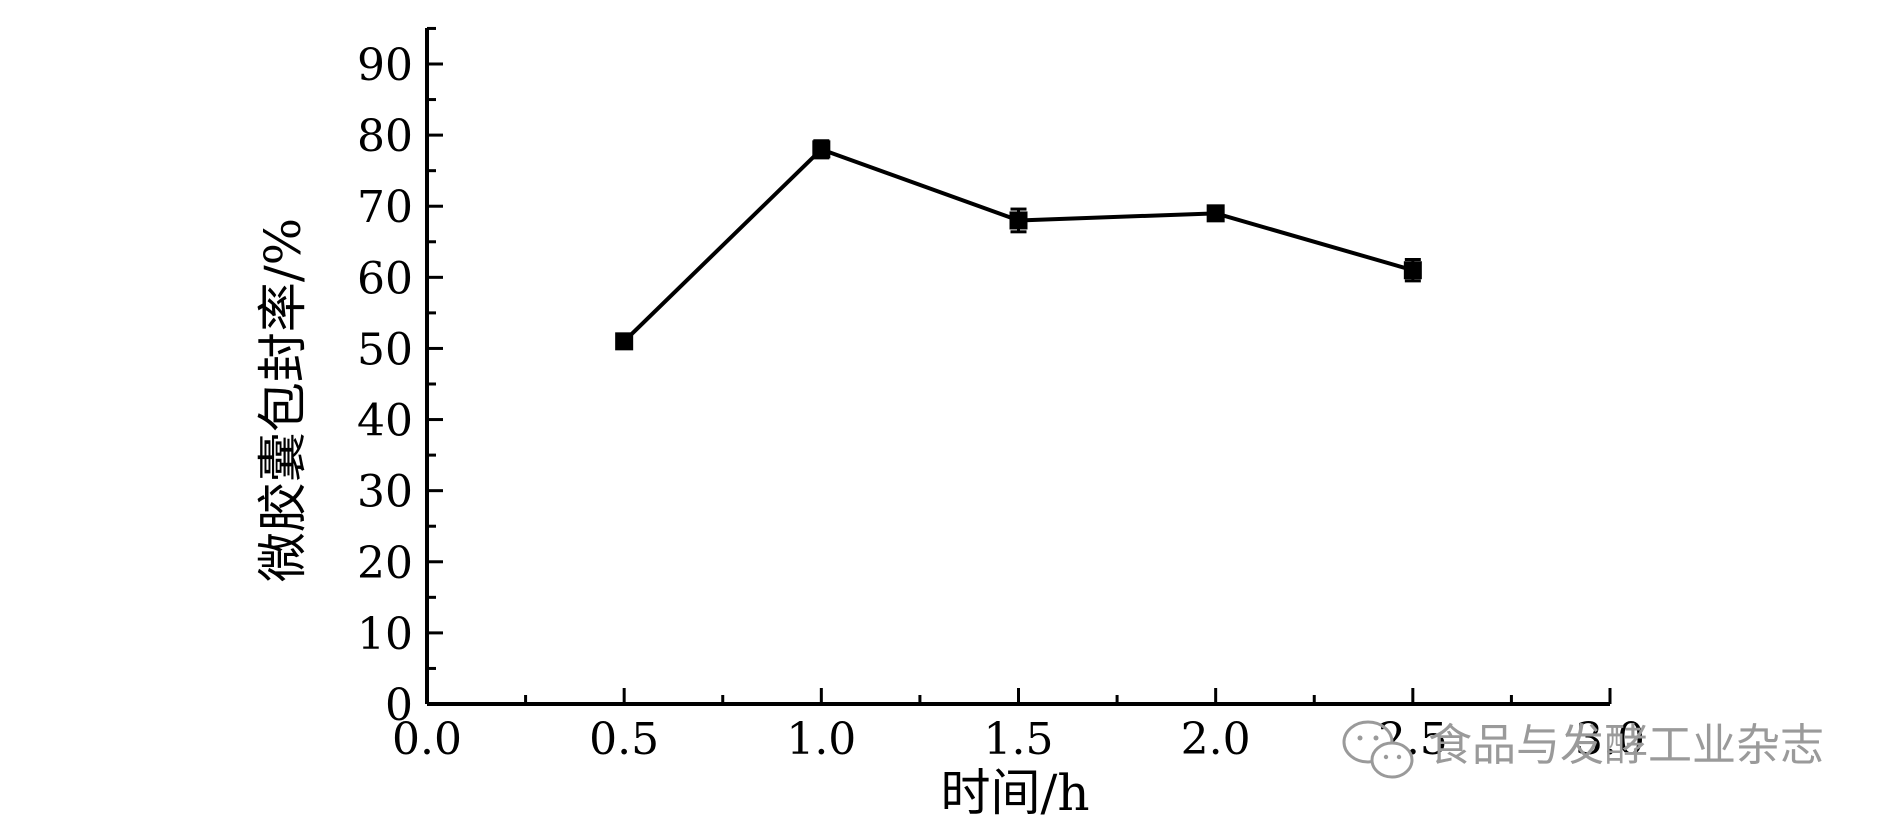 The image size is (1890, 827). I want to click on y-tick-label: 70, so click(385, 207).